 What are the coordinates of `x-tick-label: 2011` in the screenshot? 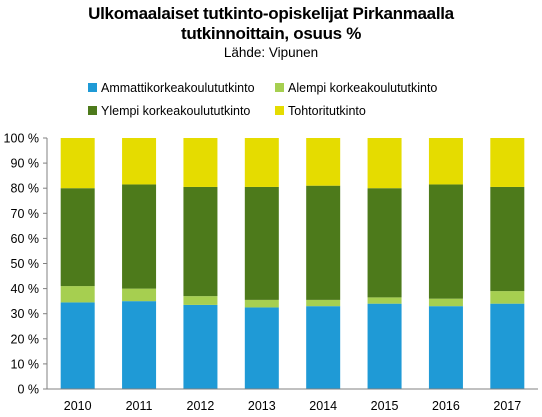 It's located at (139, 406).